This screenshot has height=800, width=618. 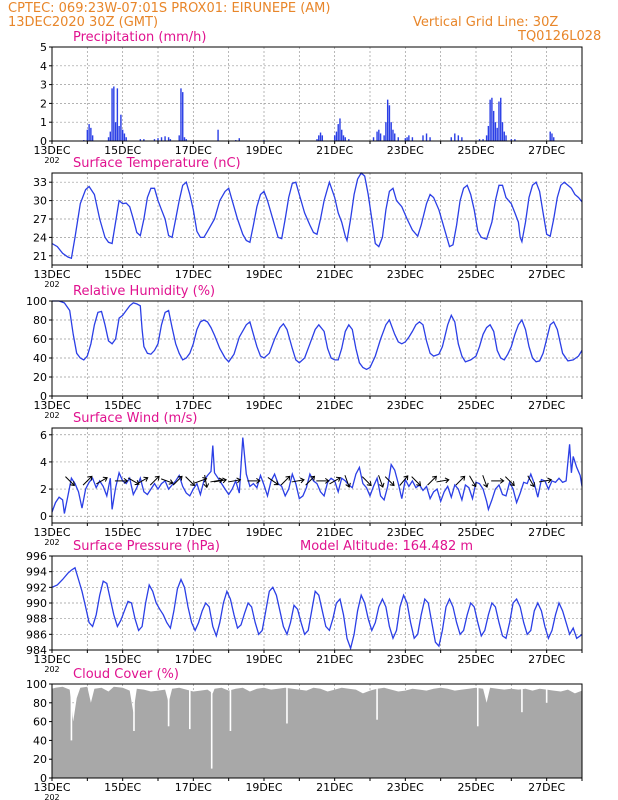 What do you see at coordinates (43, 66) in the screenshot?
I see `precip-ytick-label: 4` at bounding box center [43, 66].